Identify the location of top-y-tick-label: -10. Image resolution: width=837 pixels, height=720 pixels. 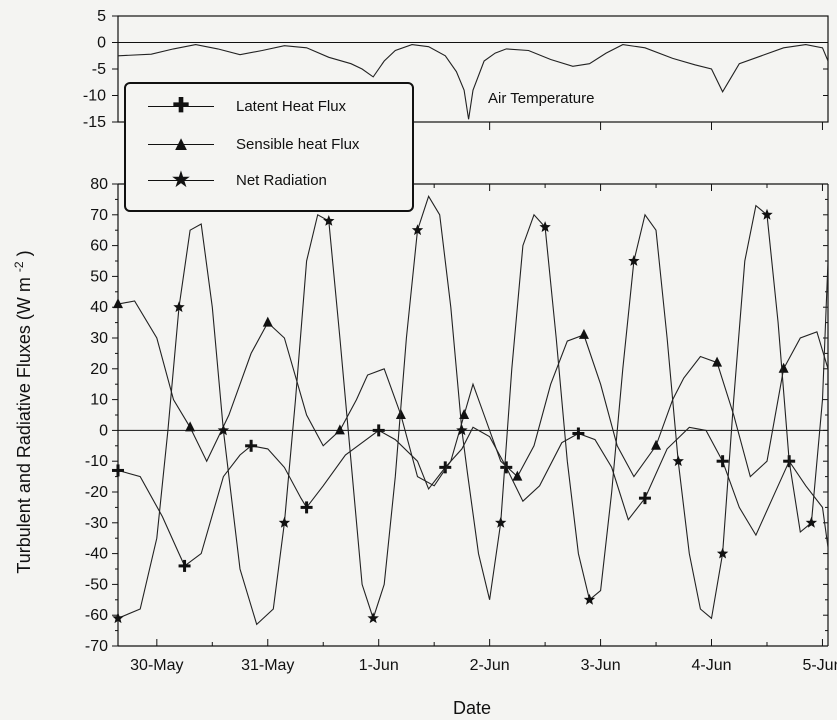
(94, 96).